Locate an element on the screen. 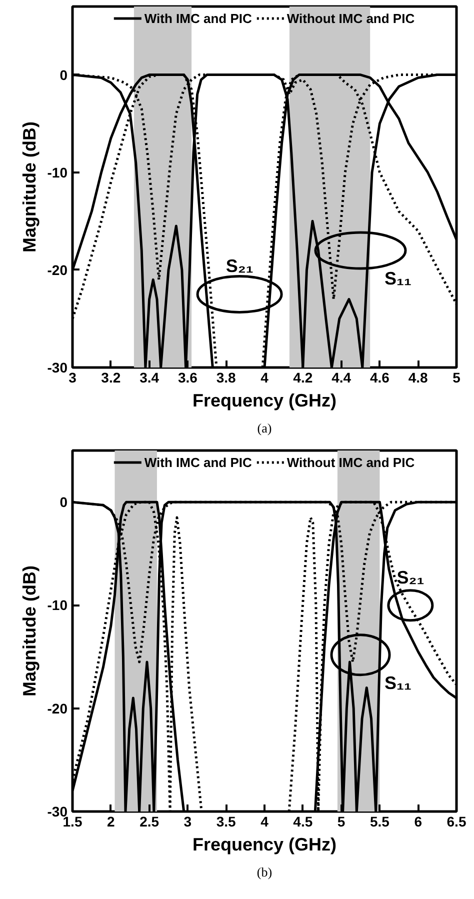 This screenshot has width=474, height=899. x-tick-label: 4.6 is located at coordinates (380, 378).